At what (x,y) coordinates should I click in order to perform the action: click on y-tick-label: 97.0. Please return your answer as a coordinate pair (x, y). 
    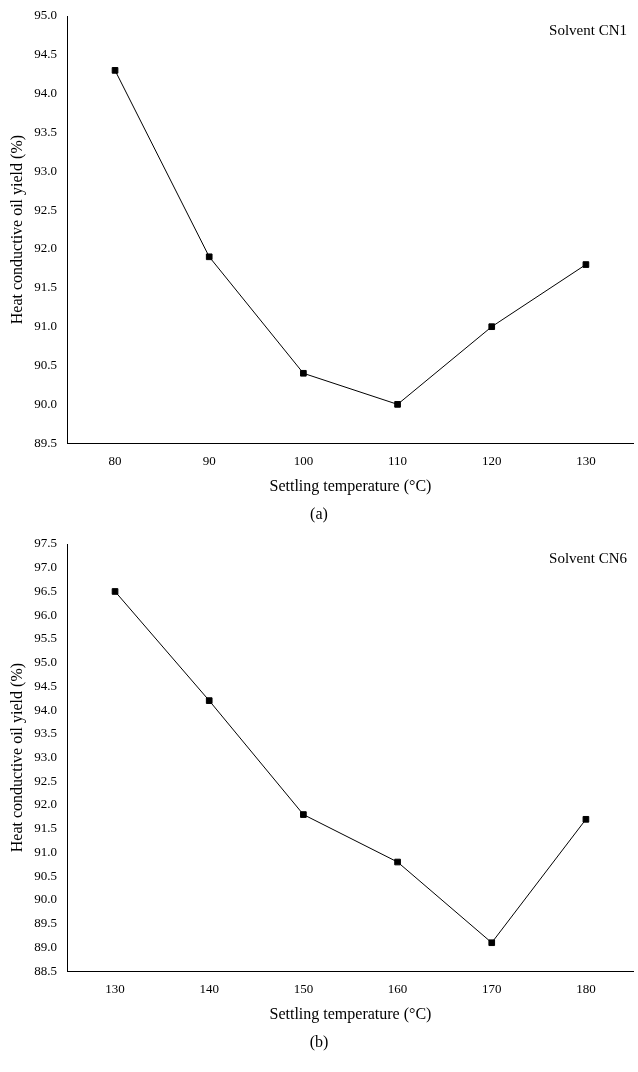
    Looking at the image, I should click on (45, 567).